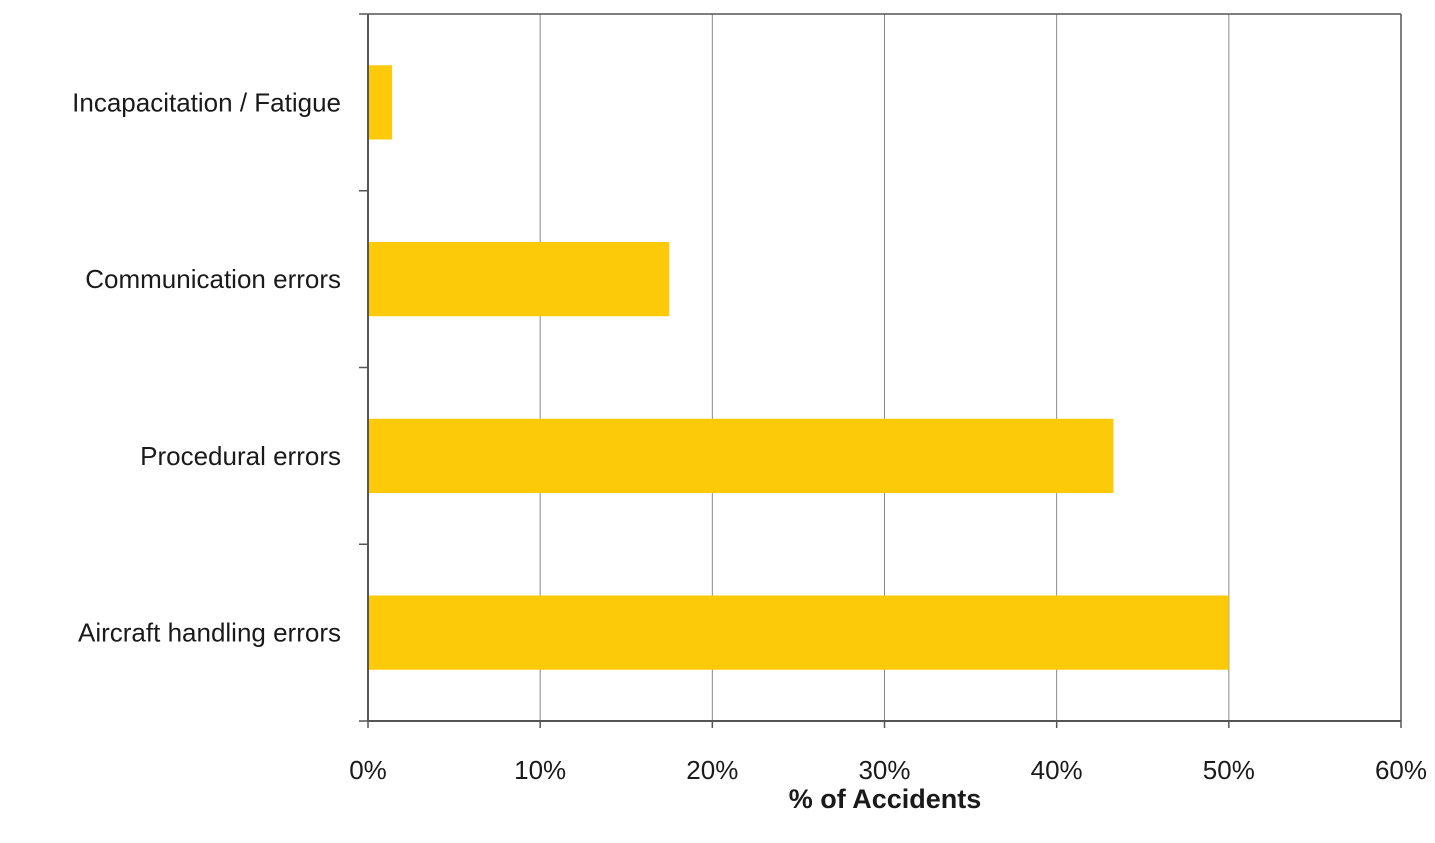 The width and height of the screenshot is (1435, 843). Describe the element at coordinates (213, 279) in the screenshot. I see `category-label-communication-errors: Communication errors` at that location.